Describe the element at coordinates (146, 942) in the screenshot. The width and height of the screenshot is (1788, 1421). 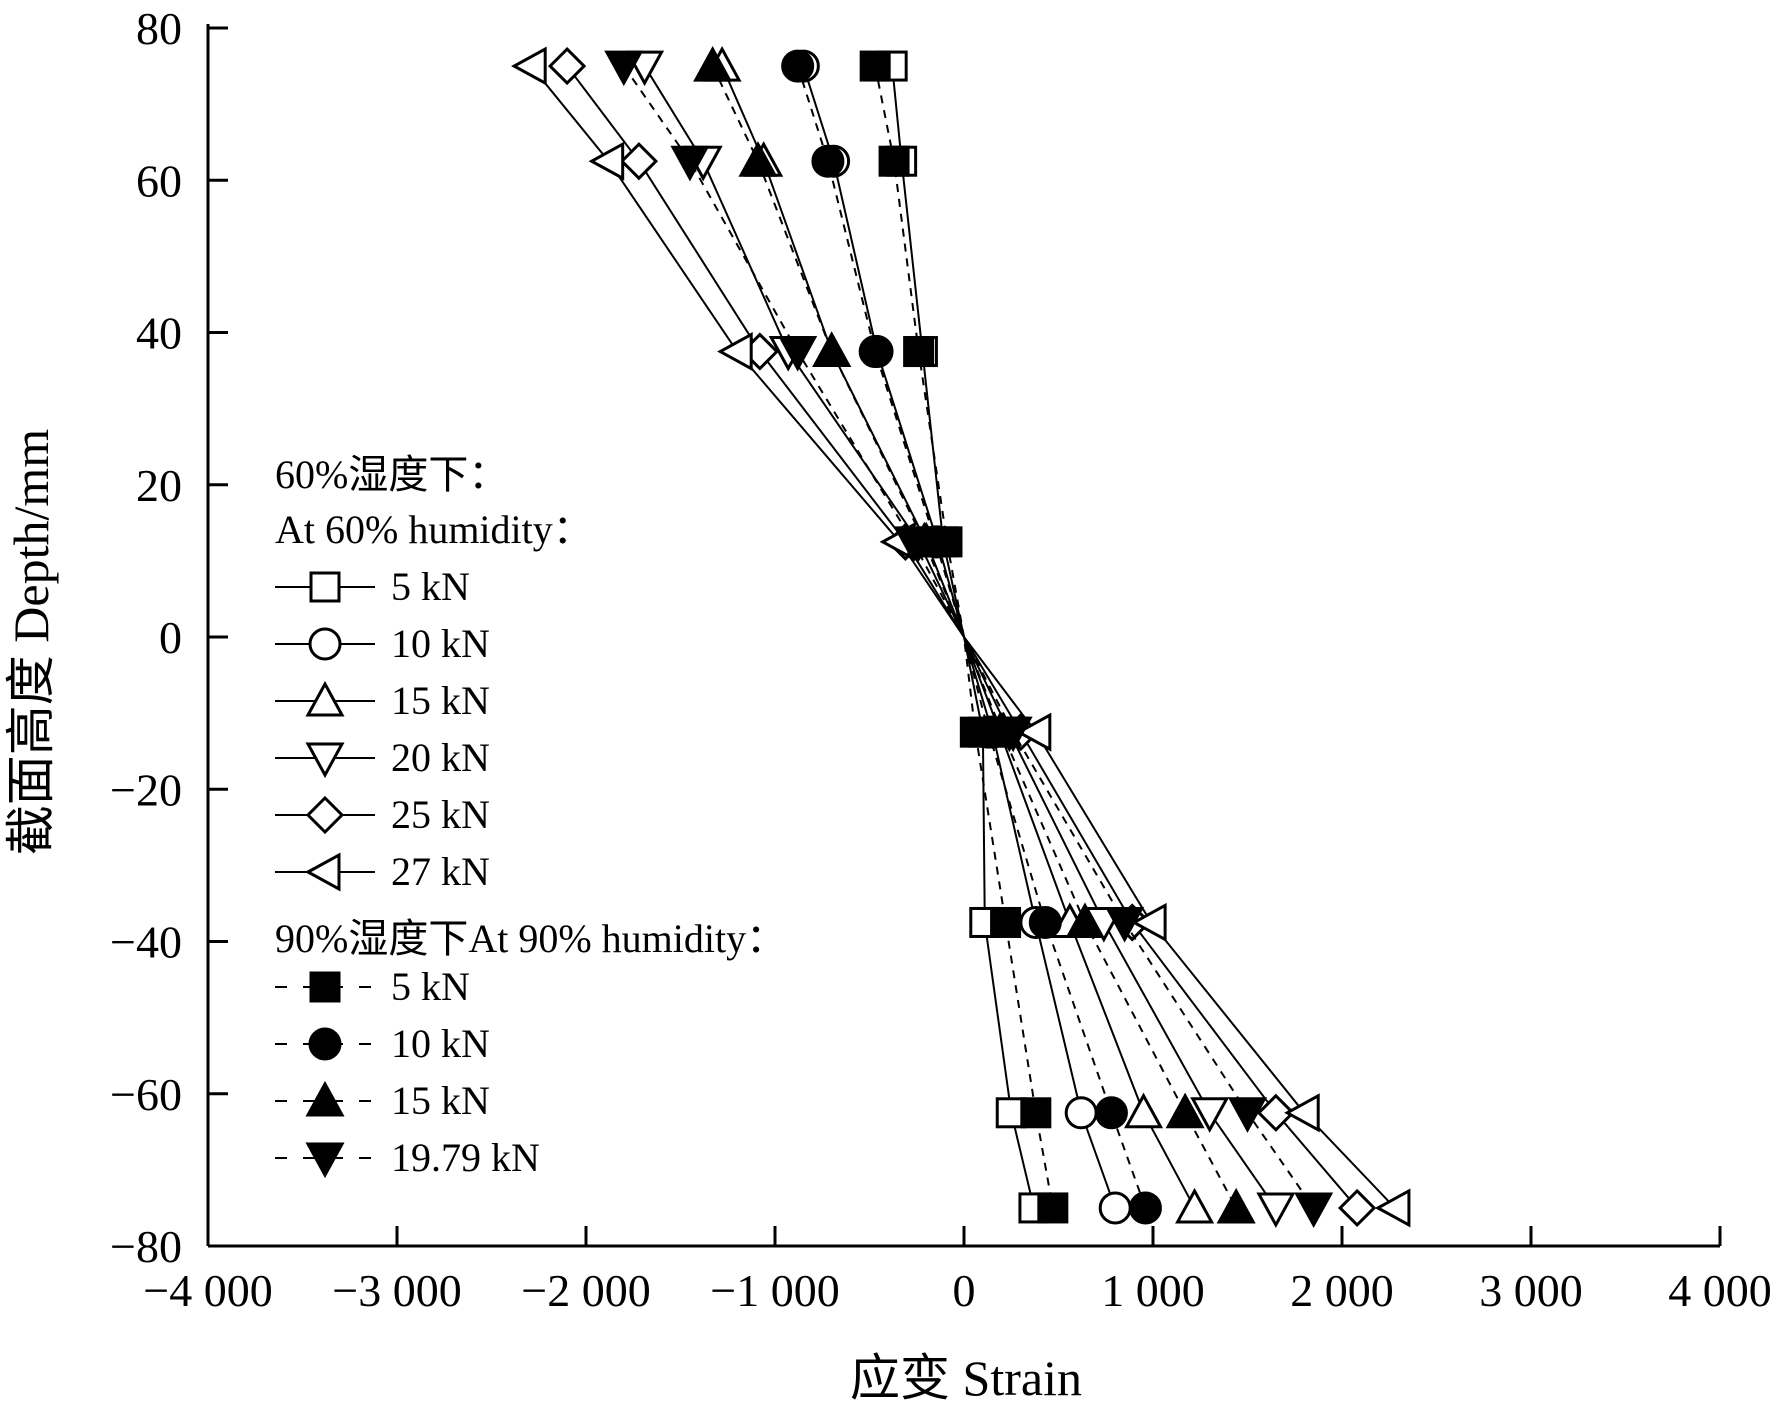
I see `y-tick-label: −40` at that location.